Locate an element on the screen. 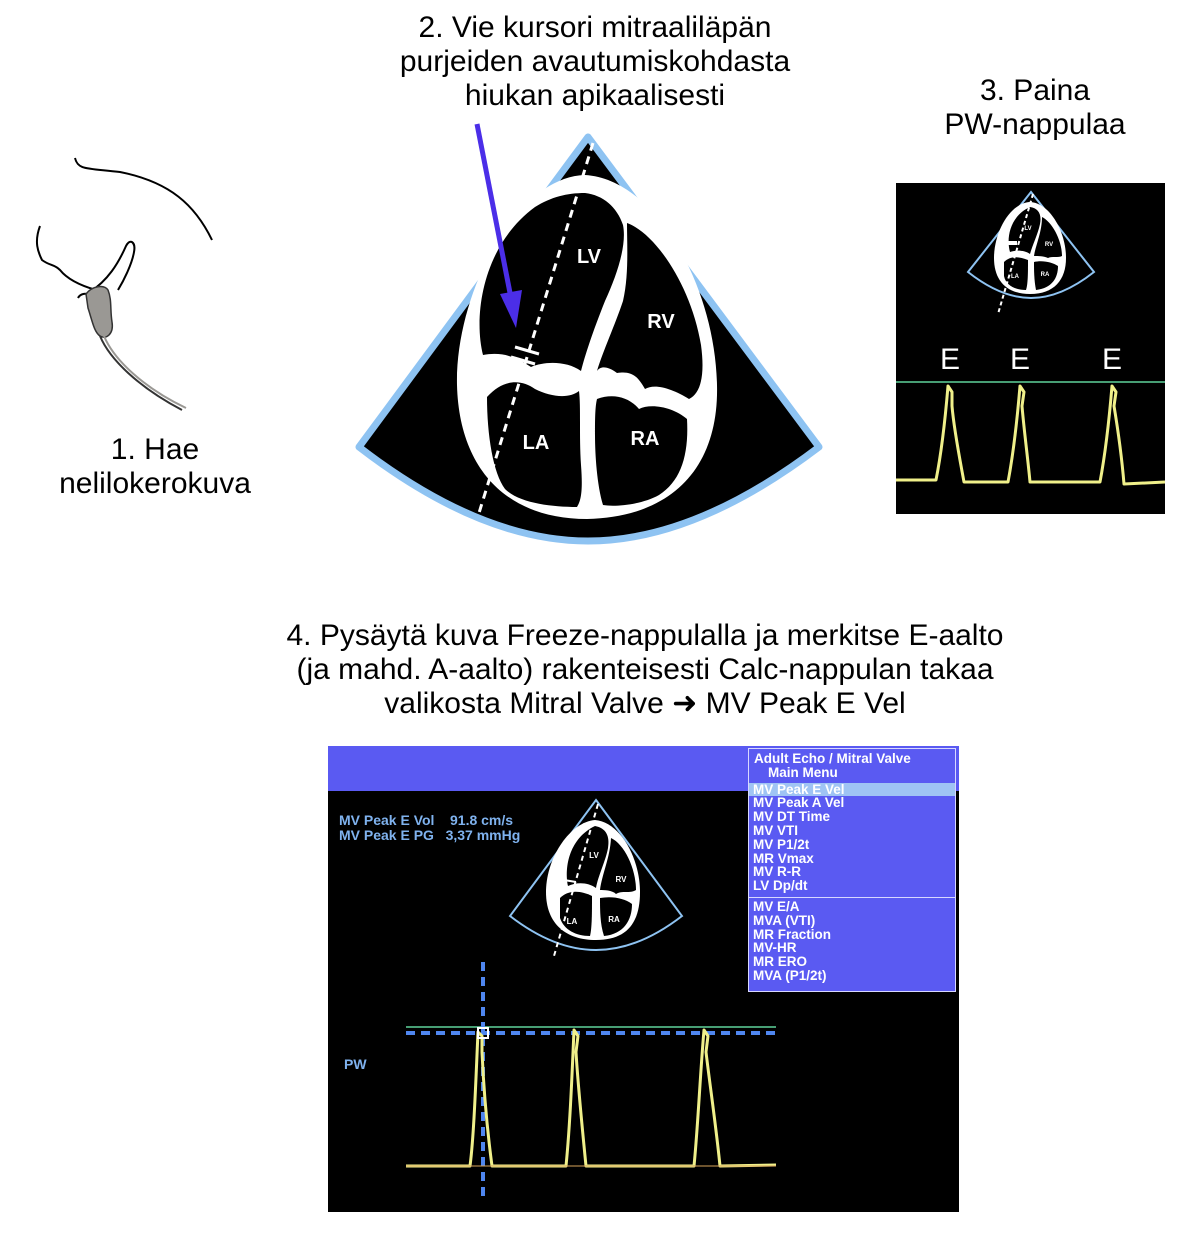 This screenshot has height=1241, width=1200. step2-line1: 2. Vie kursori mitraaliläpän is located at coordinates (595, 27).